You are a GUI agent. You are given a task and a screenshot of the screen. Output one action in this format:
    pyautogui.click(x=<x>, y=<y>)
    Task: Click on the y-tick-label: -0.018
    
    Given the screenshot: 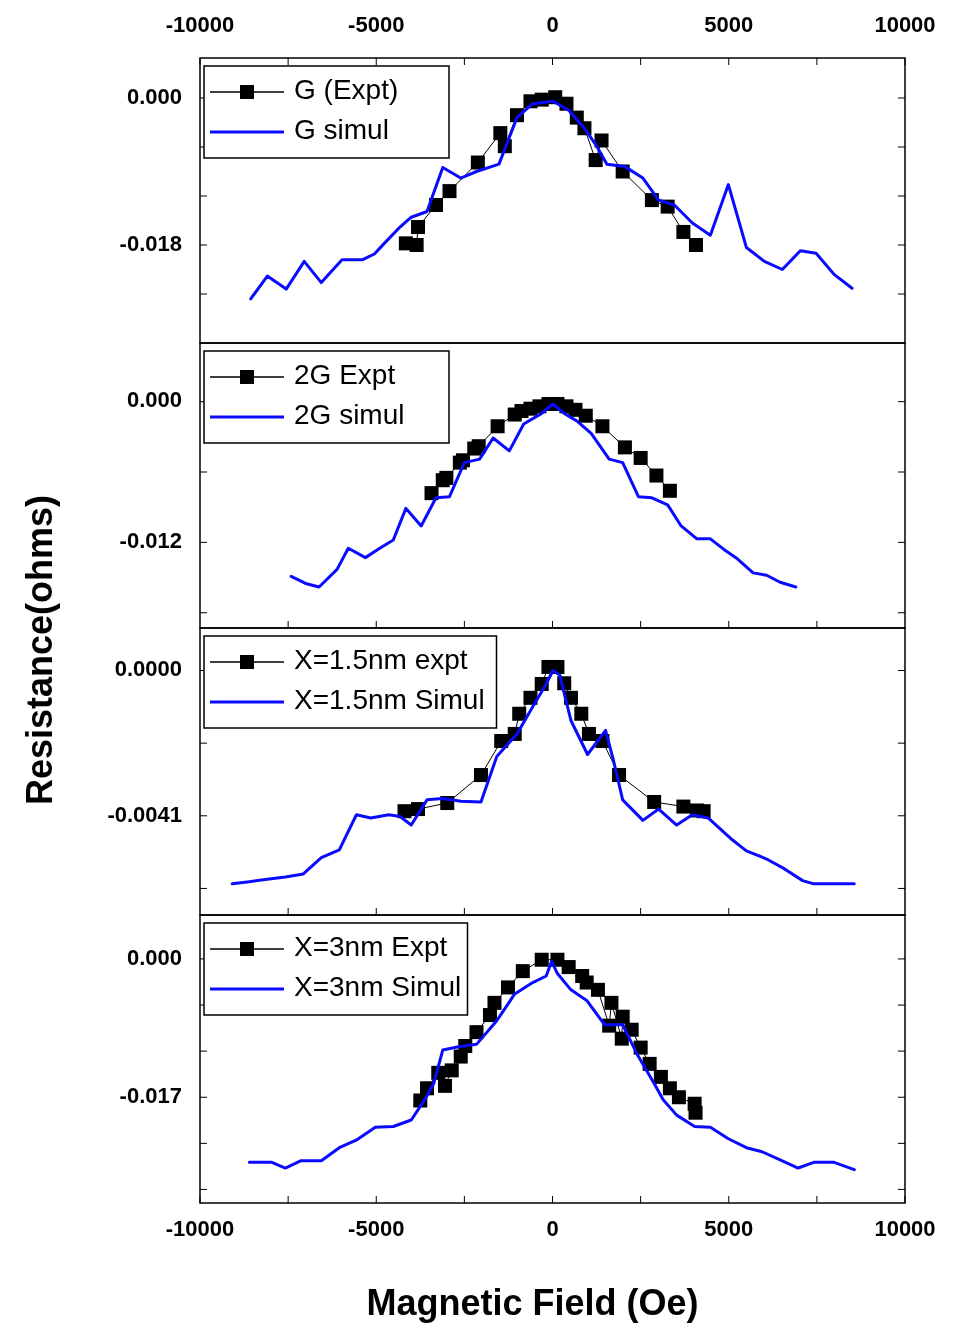 What is the action you would take?
    pyautogui.click(x=150, y=243)
    